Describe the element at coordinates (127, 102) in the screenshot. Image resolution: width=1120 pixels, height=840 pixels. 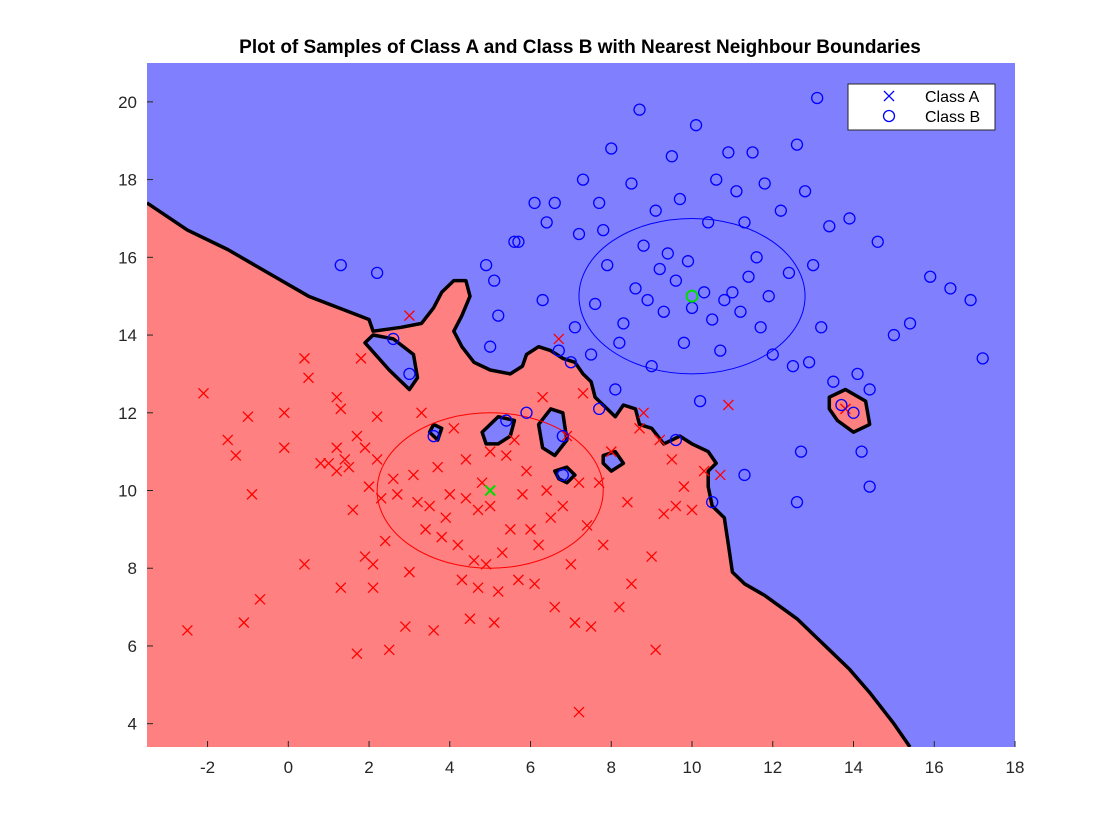
I see `y-tick-label: 20` at that location.